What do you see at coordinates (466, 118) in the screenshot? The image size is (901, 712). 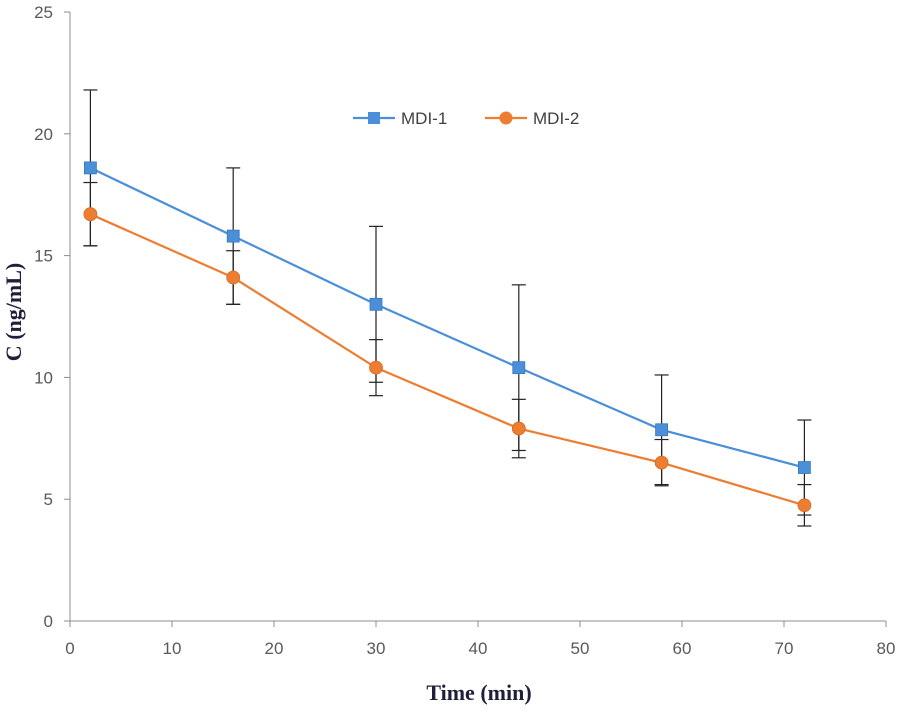 I see `legend: MDI-1 MDI-2` at bounding box center [466, 118].